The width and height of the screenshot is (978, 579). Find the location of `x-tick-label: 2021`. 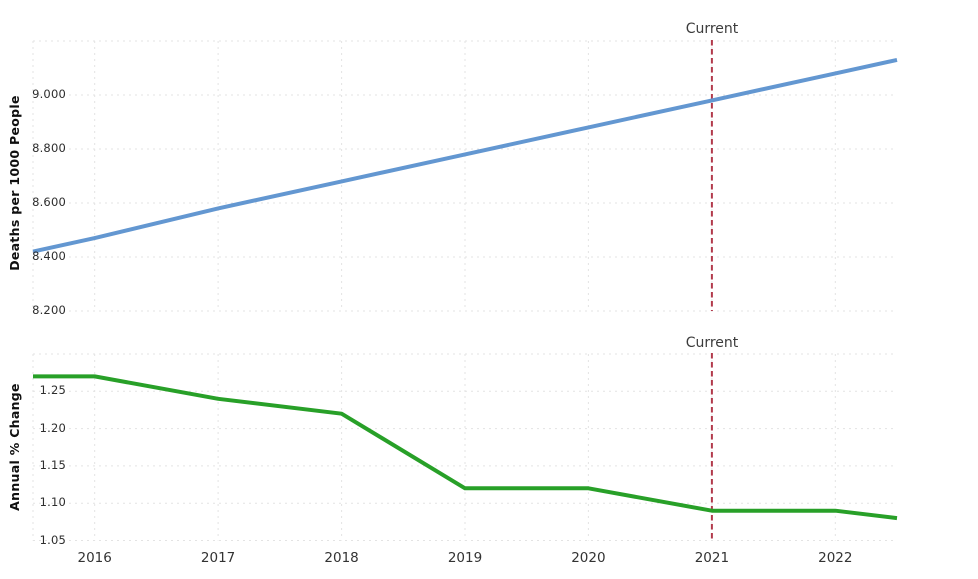

x-tick-label: 2021 is located at coordinates (712, 558).